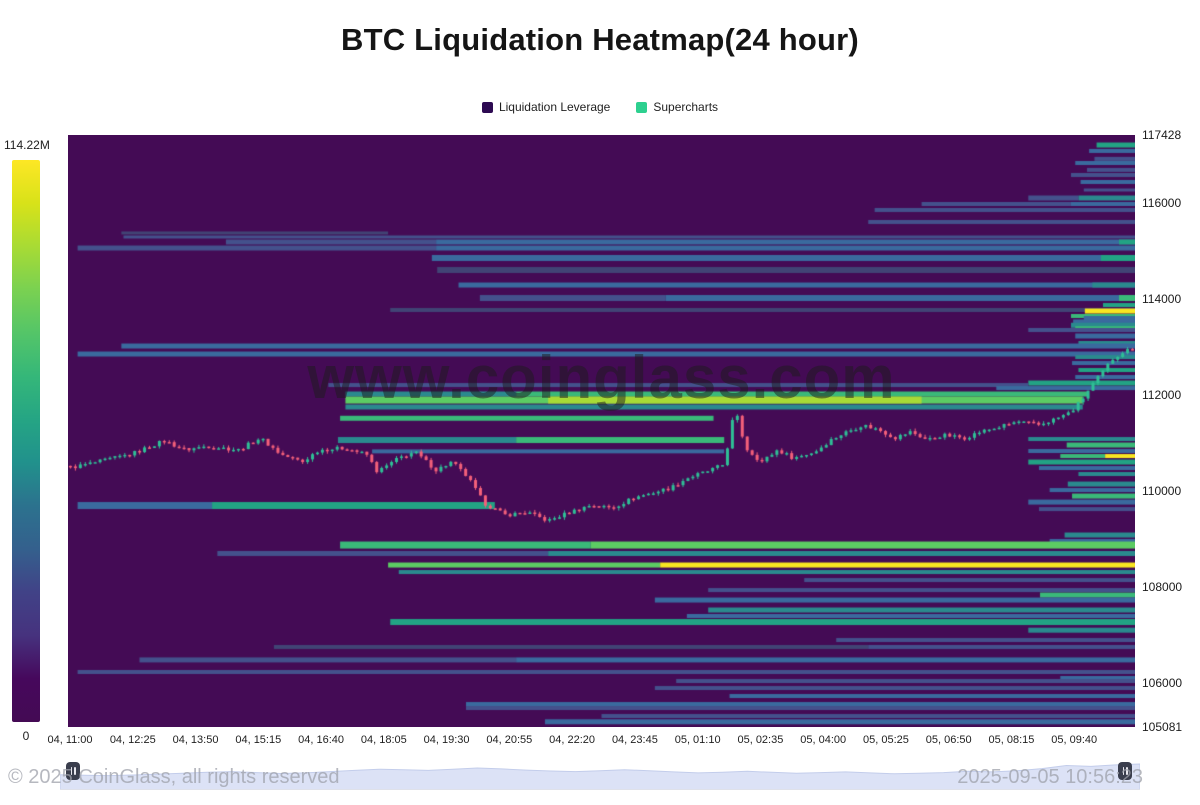  I want to click on legend-label: Supercharts, so click(686, 107).